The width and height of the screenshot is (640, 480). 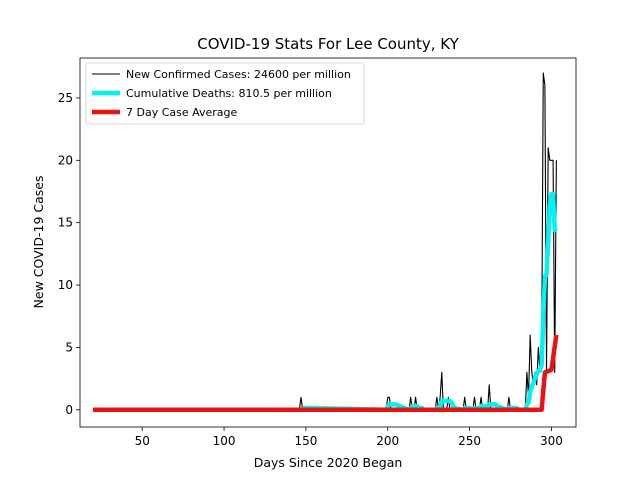 What do you see at coordinates (238, 74) in the screenshot?
I see `legend-label-new-cases: New Confirmed Cases: 24600 per million` at bounding box center [238, 74].